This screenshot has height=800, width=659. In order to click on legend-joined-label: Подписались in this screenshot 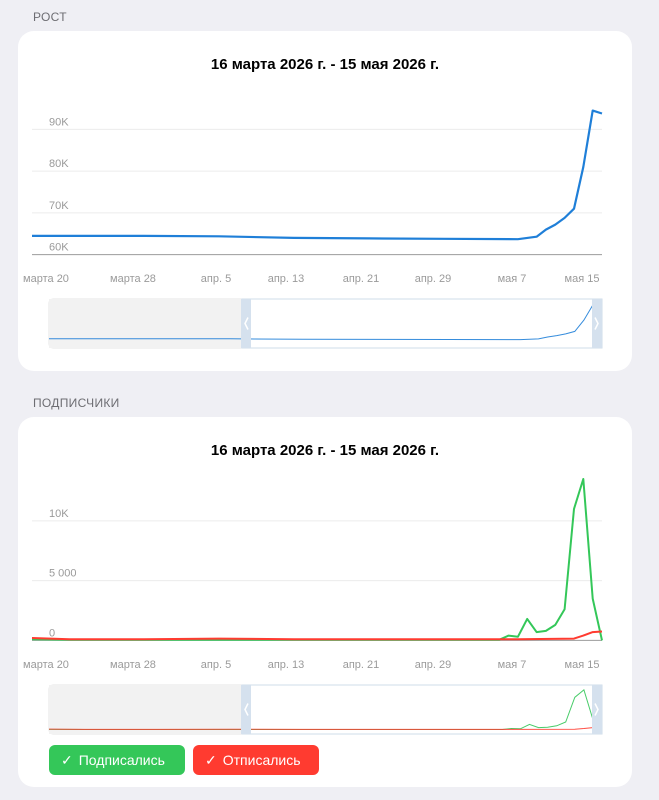, I will do `click(121, 760)`.